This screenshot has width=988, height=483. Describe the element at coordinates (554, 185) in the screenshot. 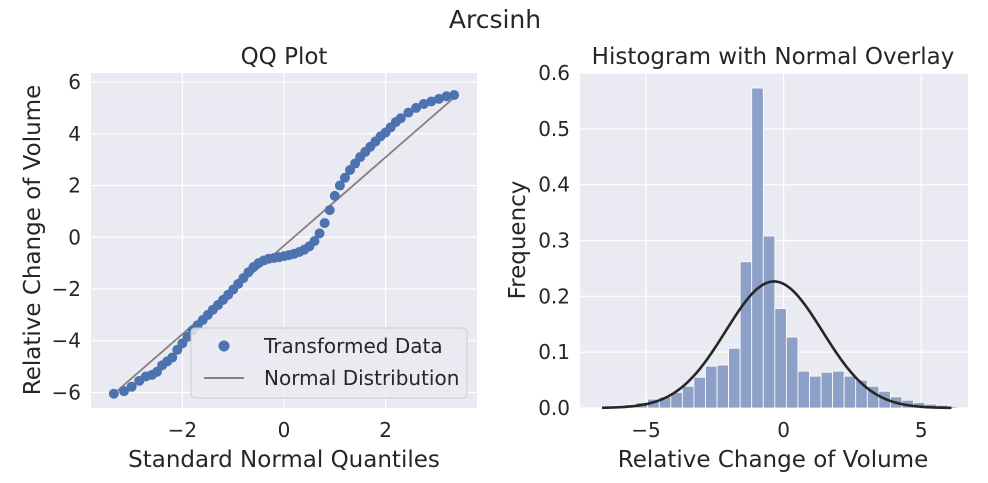

I see `histogram-y-tick-label: 0.4` at that location.